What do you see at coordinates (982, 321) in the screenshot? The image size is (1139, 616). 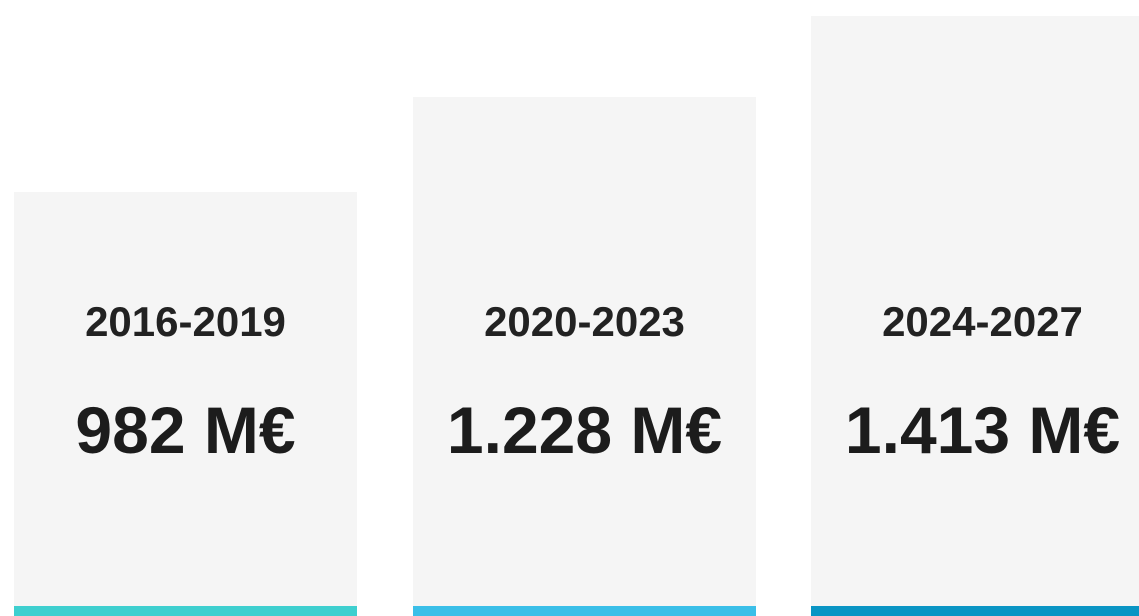 I see `period-label: 2024-2027` at bounding box center [982, 321].